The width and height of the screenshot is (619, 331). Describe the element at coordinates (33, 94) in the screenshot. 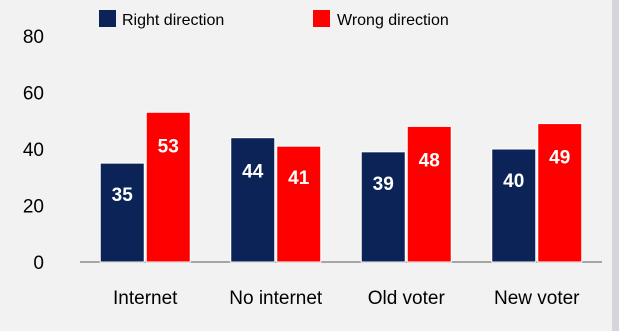

I see `y-tick-label: 60` at that location.